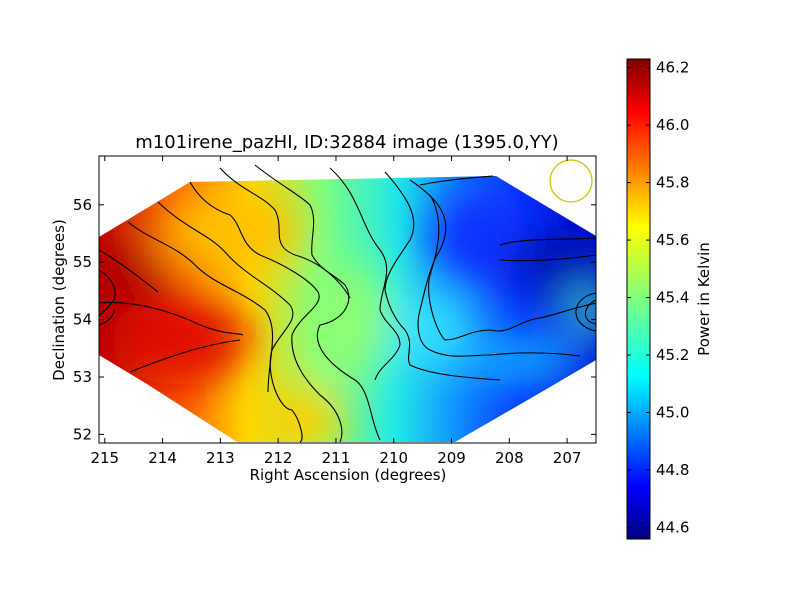 This screenshot has height=600, width=800. Describe the element at coordinates (567, 458) in the screenshot. I see `x-tick-label: 207` at that location.